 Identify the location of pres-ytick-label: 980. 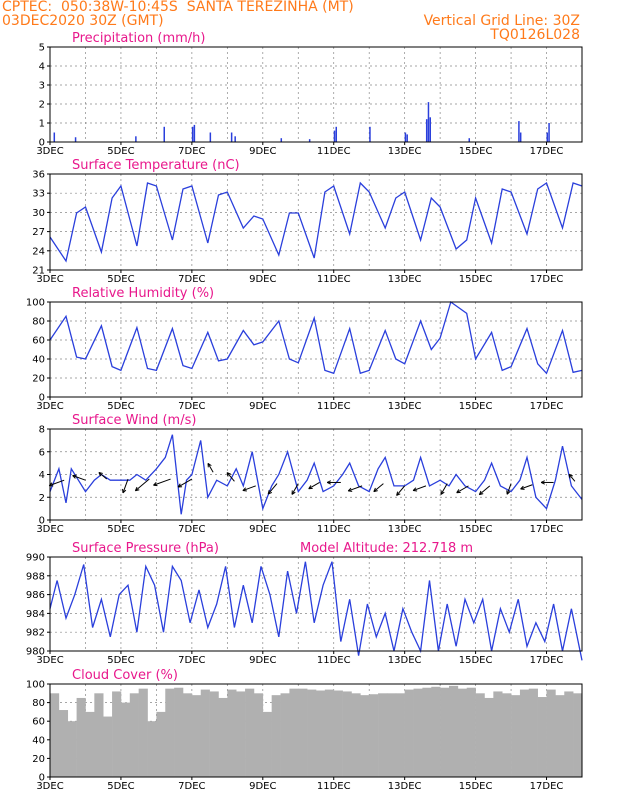
(35, 652).